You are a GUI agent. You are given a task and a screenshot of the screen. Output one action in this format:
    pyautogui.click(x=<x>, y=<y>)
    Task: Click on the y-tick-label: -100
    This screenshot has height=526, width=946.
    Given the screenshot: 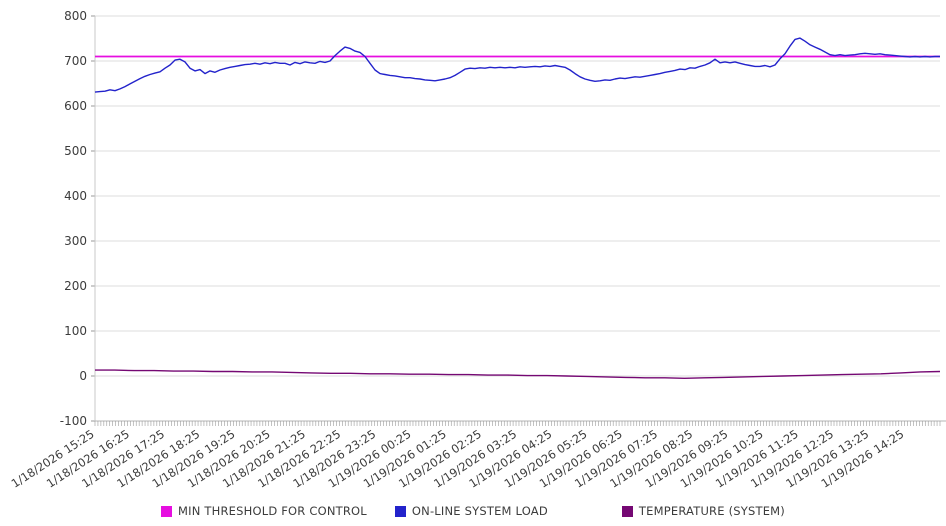 What is the action you would take?
    pyautogui.click(x=73, y=421)
    